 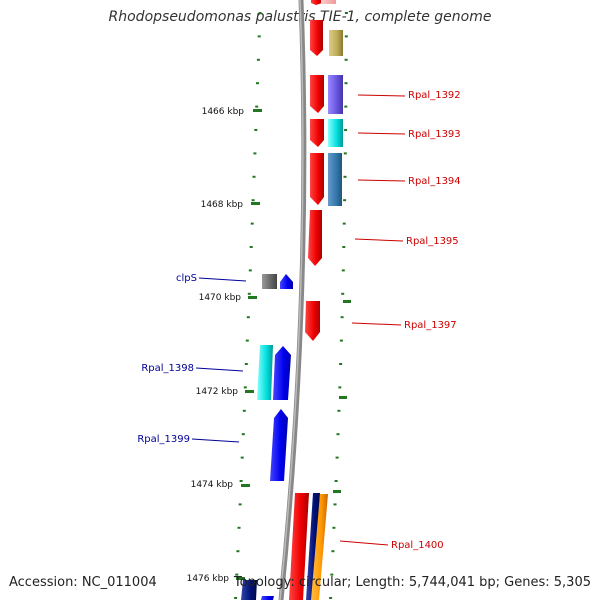 What do you see at coordinates (217, 392) in the screenshot?
I see `scale-label-1472: 1472 kbp` at bounding box center [217, 392].